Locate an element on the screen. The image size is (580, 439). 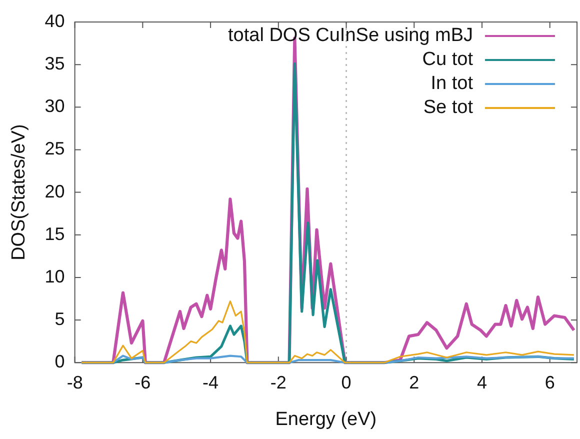
x-tick-label: 4 is located at coordinates (481, 382).